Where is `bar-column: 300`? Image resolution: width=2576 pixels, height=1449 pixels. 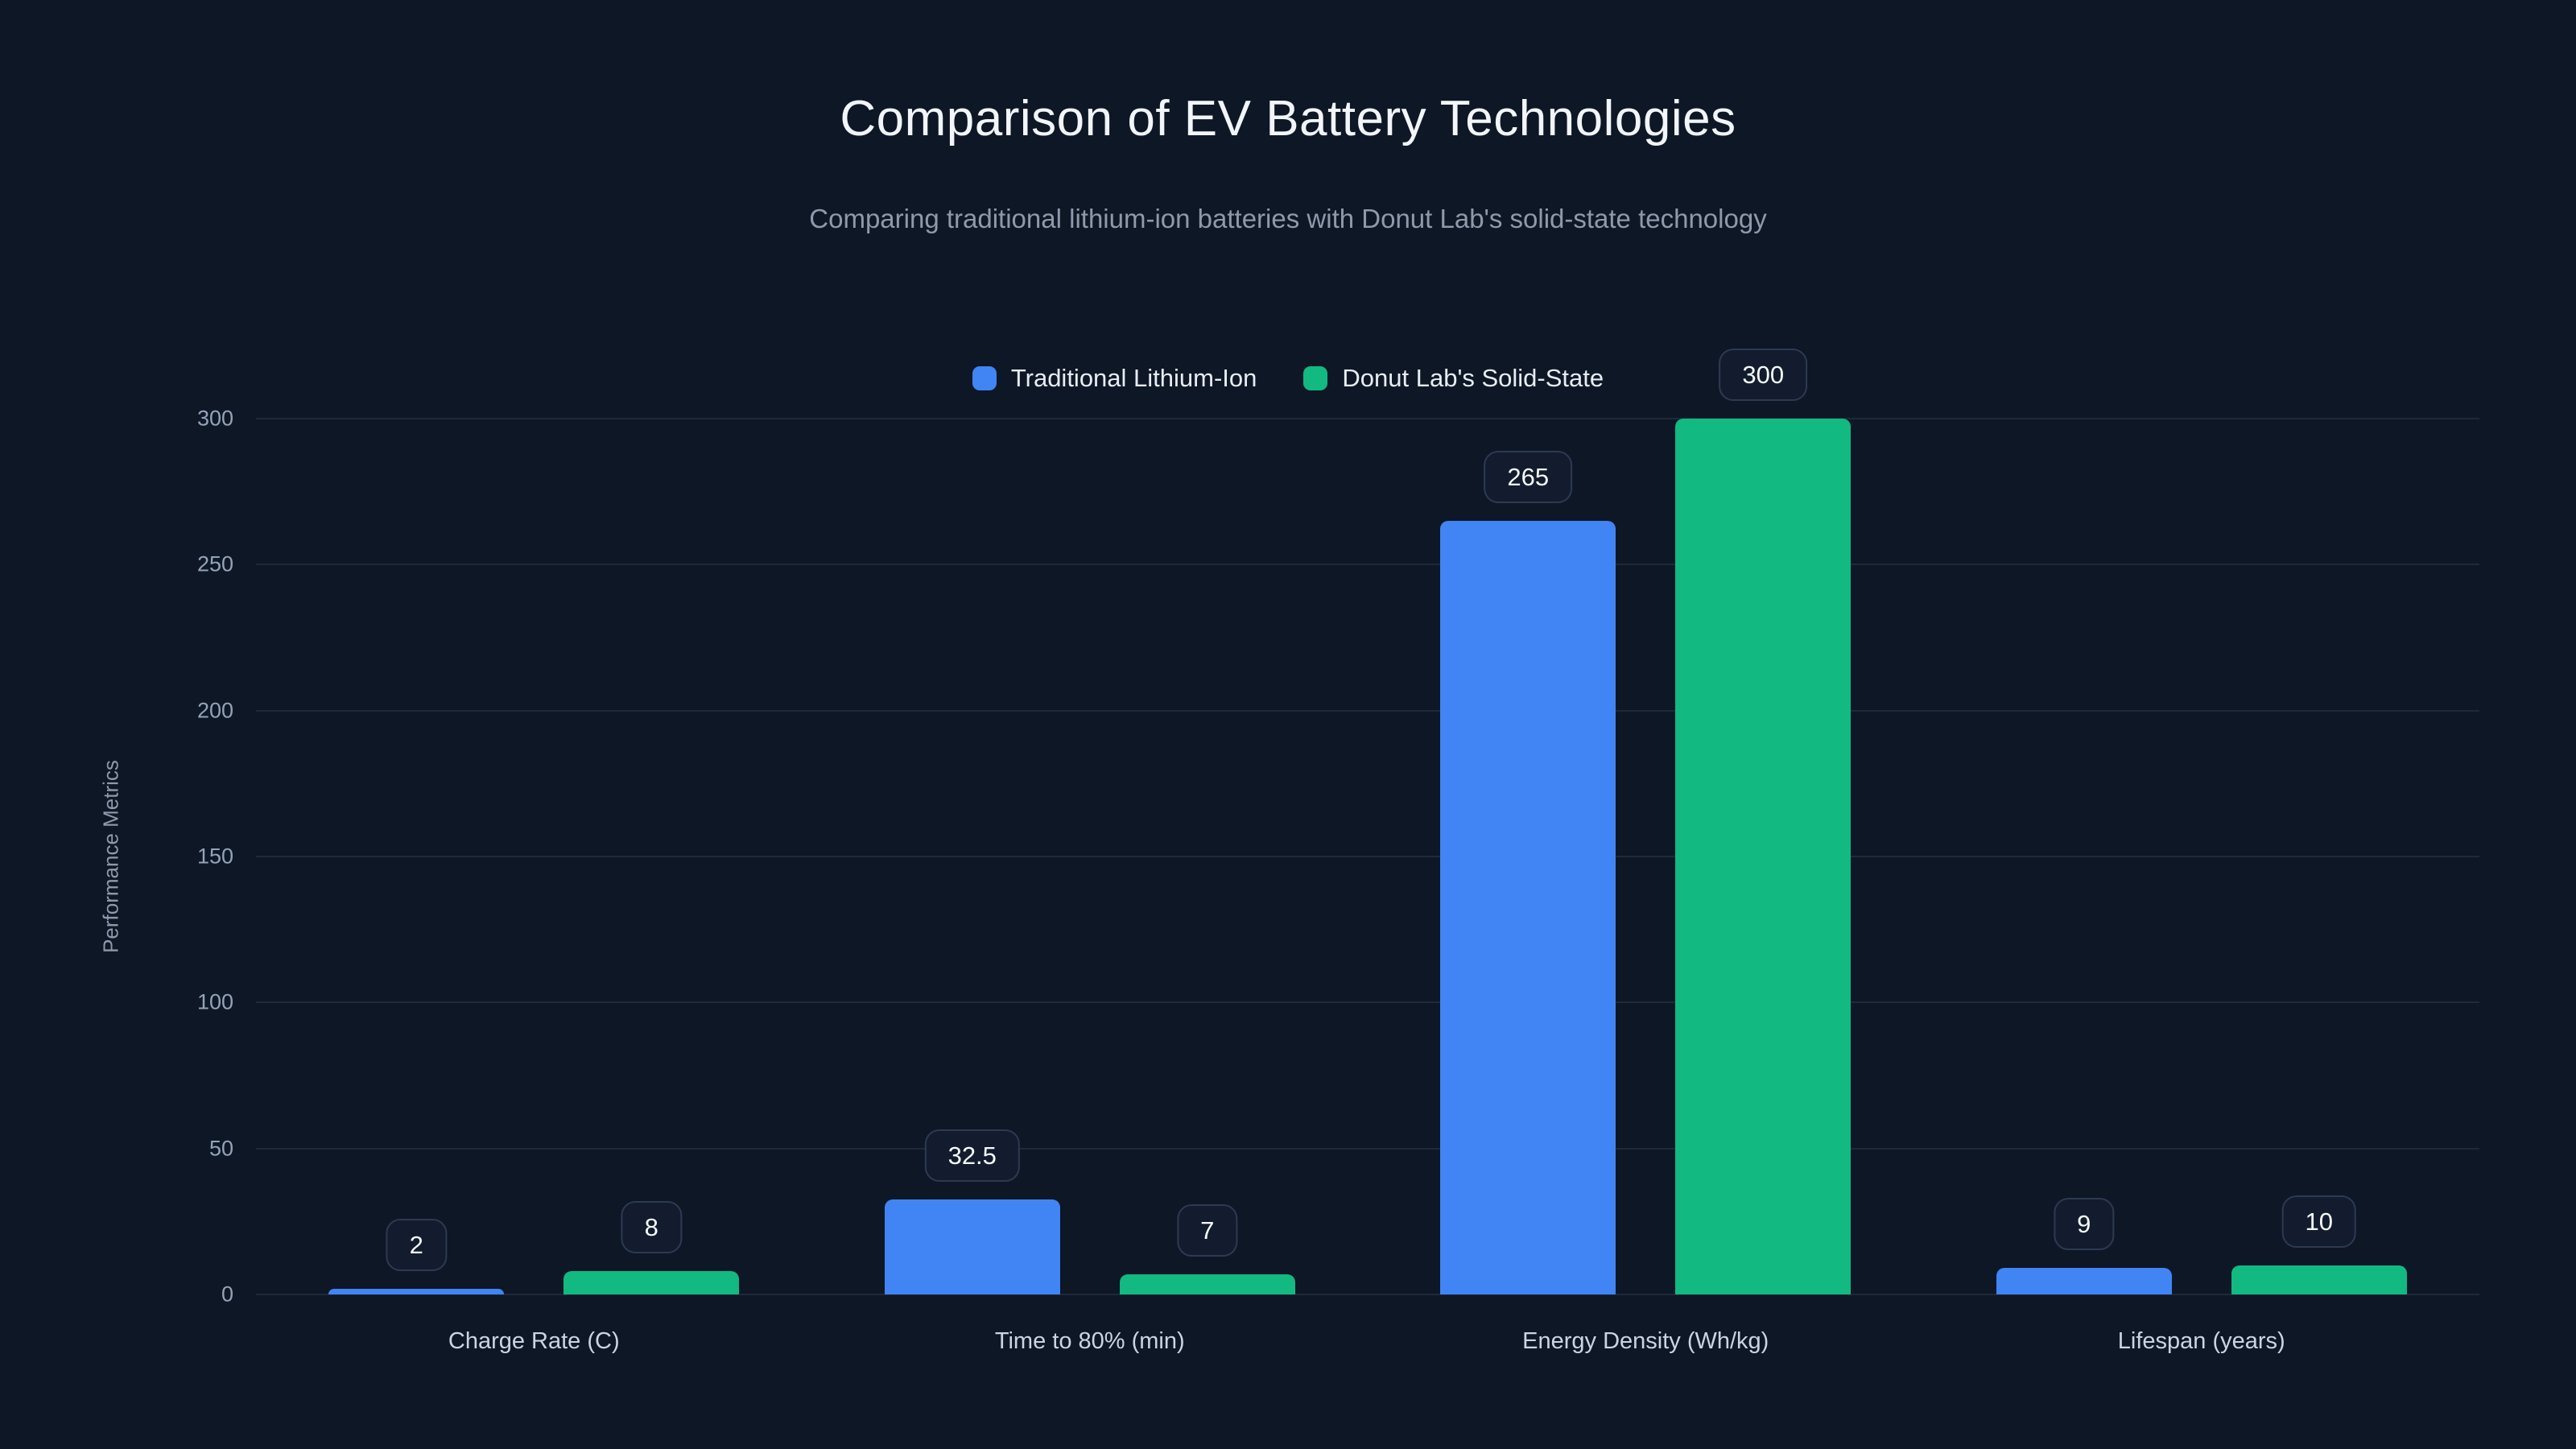 bar-column: 300 is located at coordinates (1764, 821).